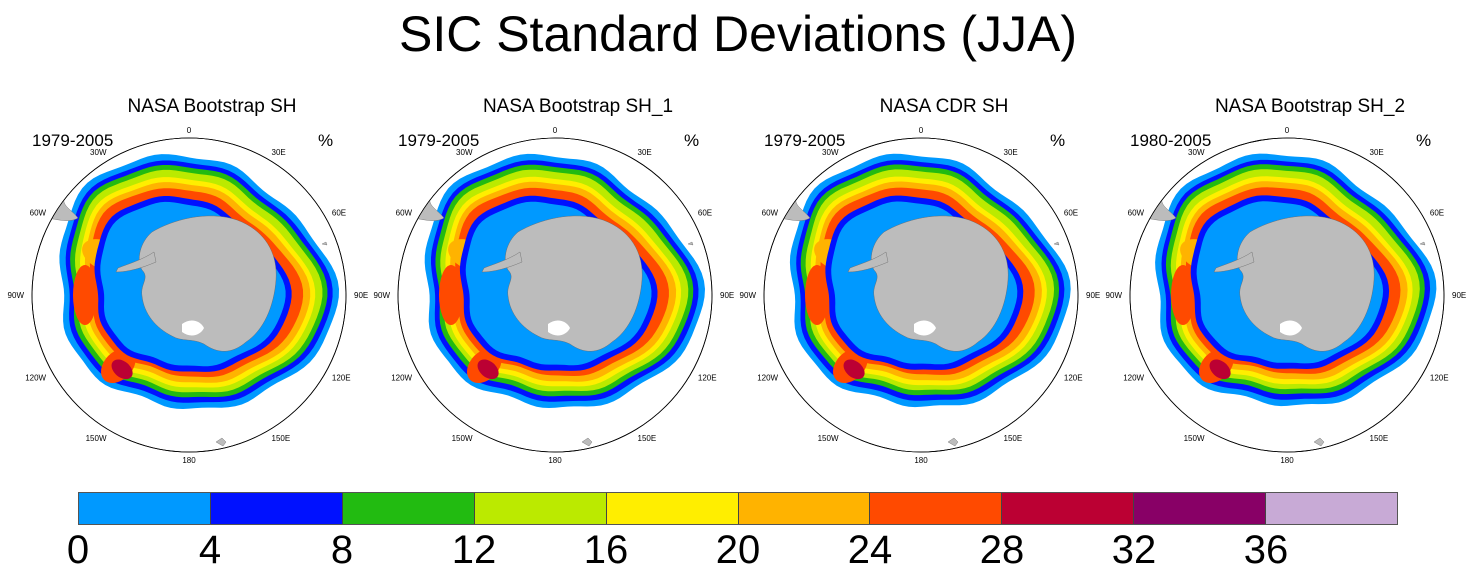  What do you see at coordinates (870, 550) in the screenshot?
I see `colorbar-tick-label: 24` at bounding box center [870, 550].